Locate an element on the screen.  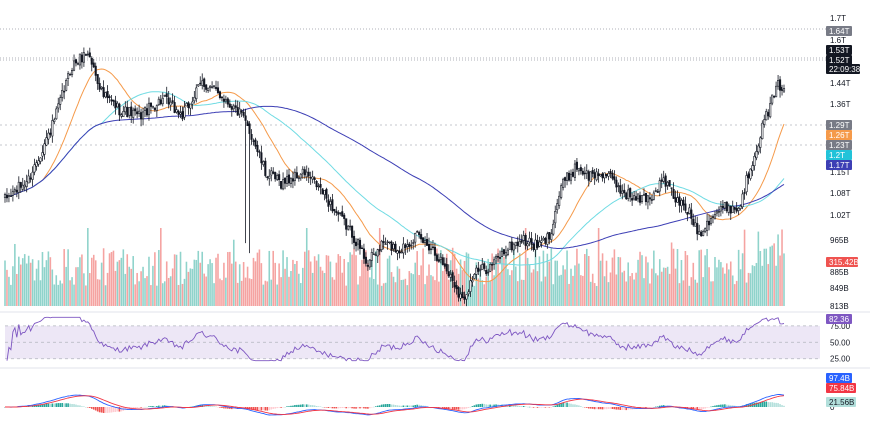
badge-current-price-bg is located at coordinates (839, 60).